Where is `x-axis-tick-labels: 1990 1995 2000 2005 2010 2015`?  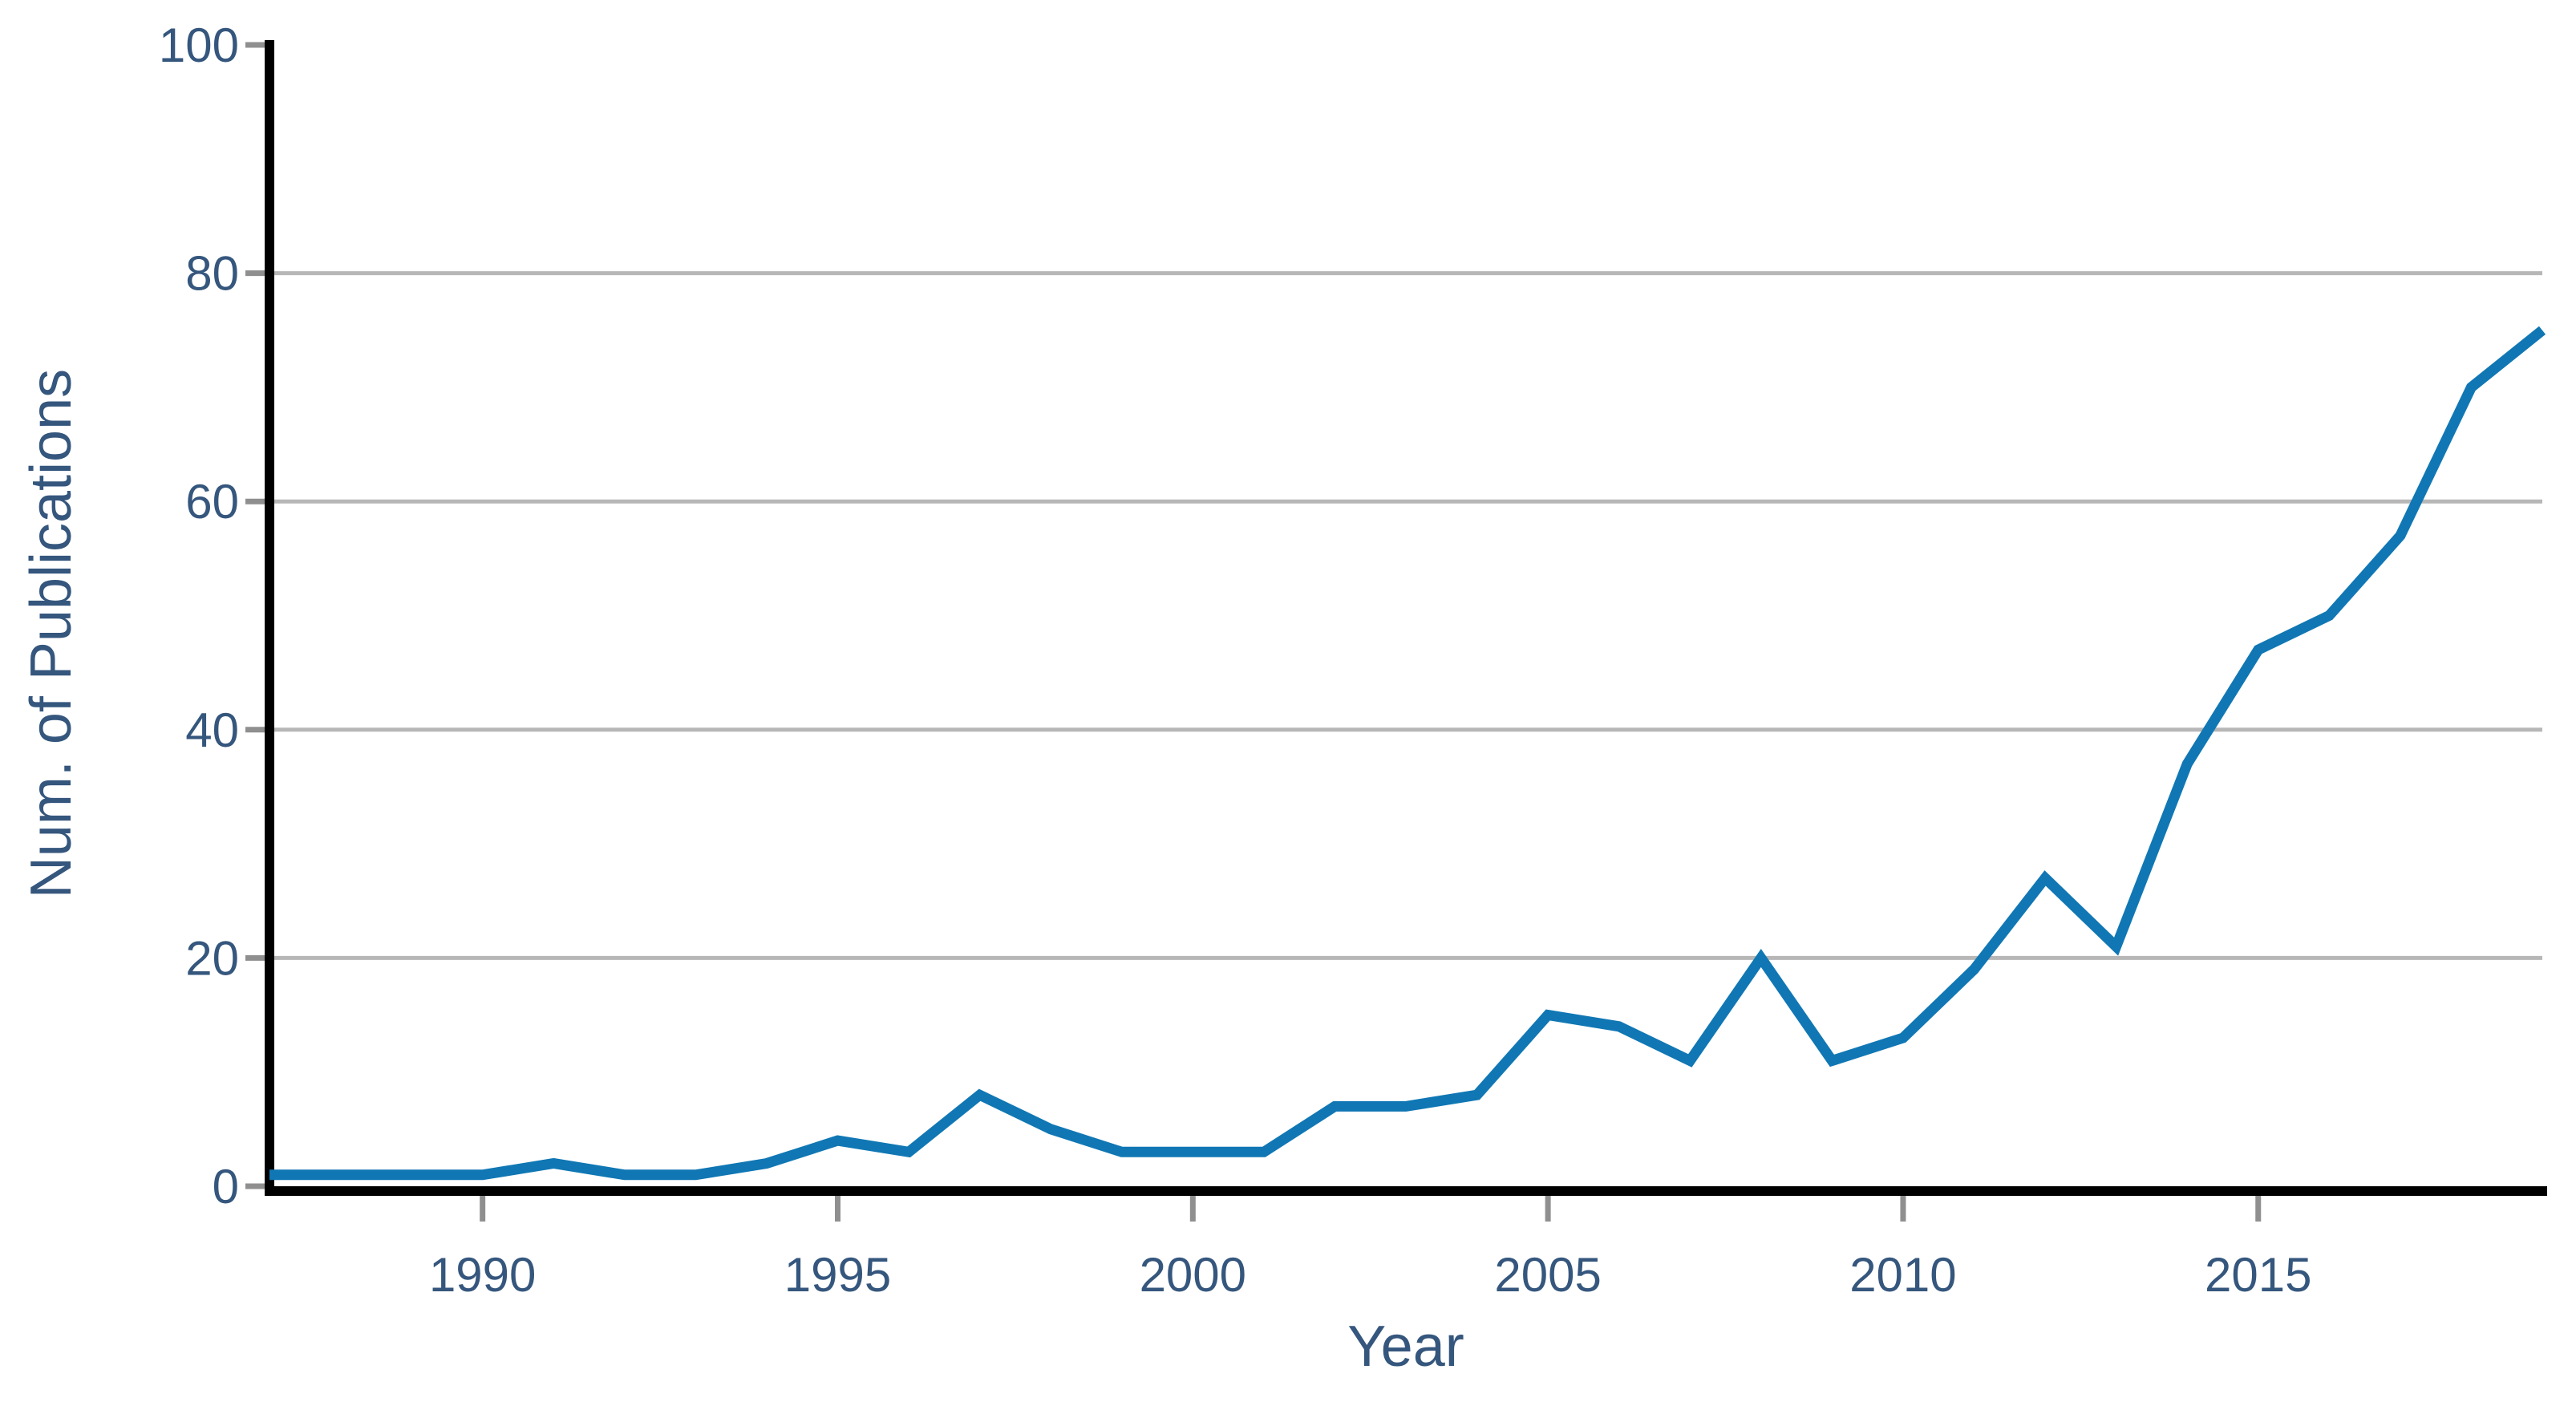
x-axis-tick-labels: 1990 1995 2000 2005 2010 2015 is located at coordinates (1370, 1275).